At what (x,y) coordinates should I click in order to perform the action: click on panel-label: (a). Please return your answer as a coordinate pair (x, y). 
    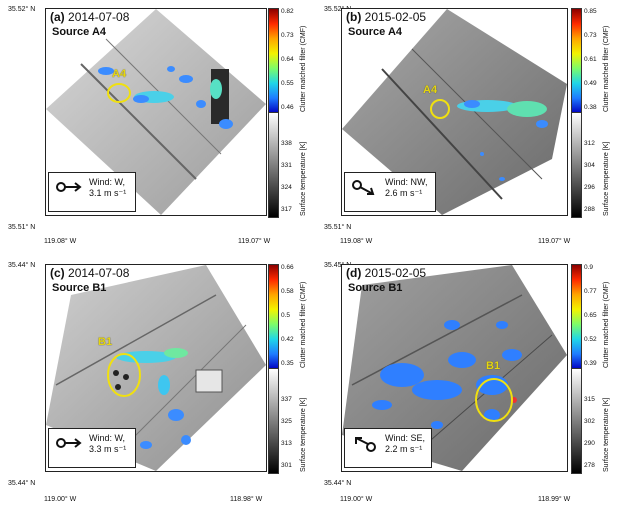
    Looking at the image, I should click on (57, 17).